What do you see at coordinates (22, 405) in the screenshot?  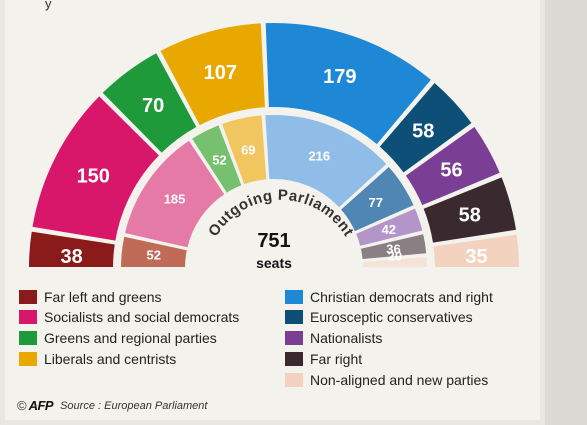 I see `copyright-symbol: ©` at bounding box center [22, 405].